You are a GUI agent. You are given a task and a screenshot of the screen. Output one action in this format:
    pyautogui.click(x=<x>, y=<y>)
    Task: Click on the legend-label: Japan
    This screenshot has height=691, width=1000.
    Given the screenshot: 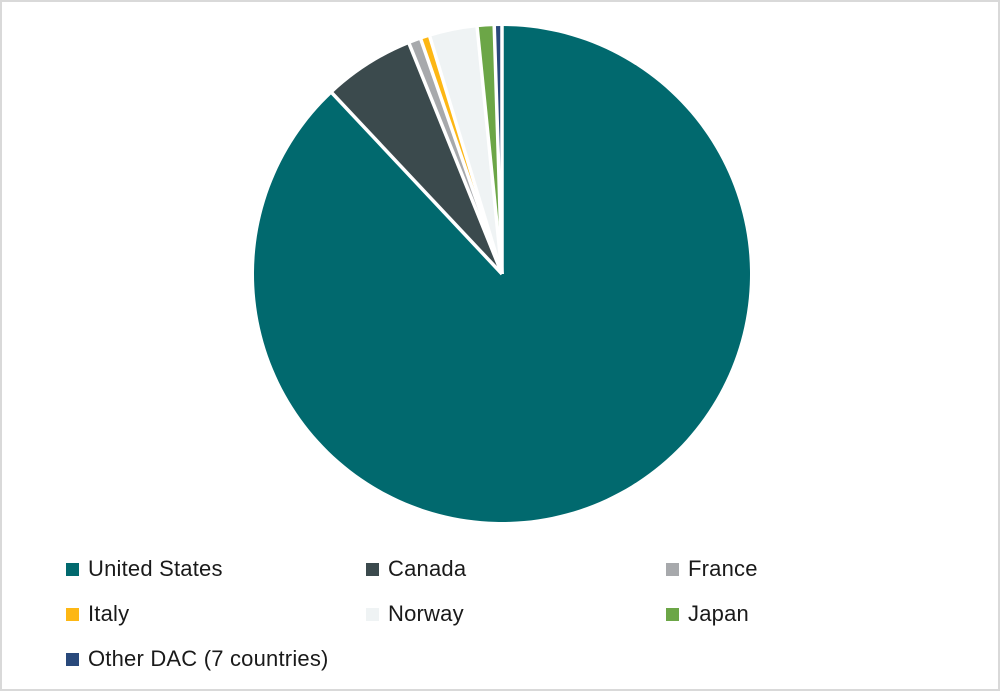 What is the action you would take?
    pyautogui.click(x=718, y=613)
    